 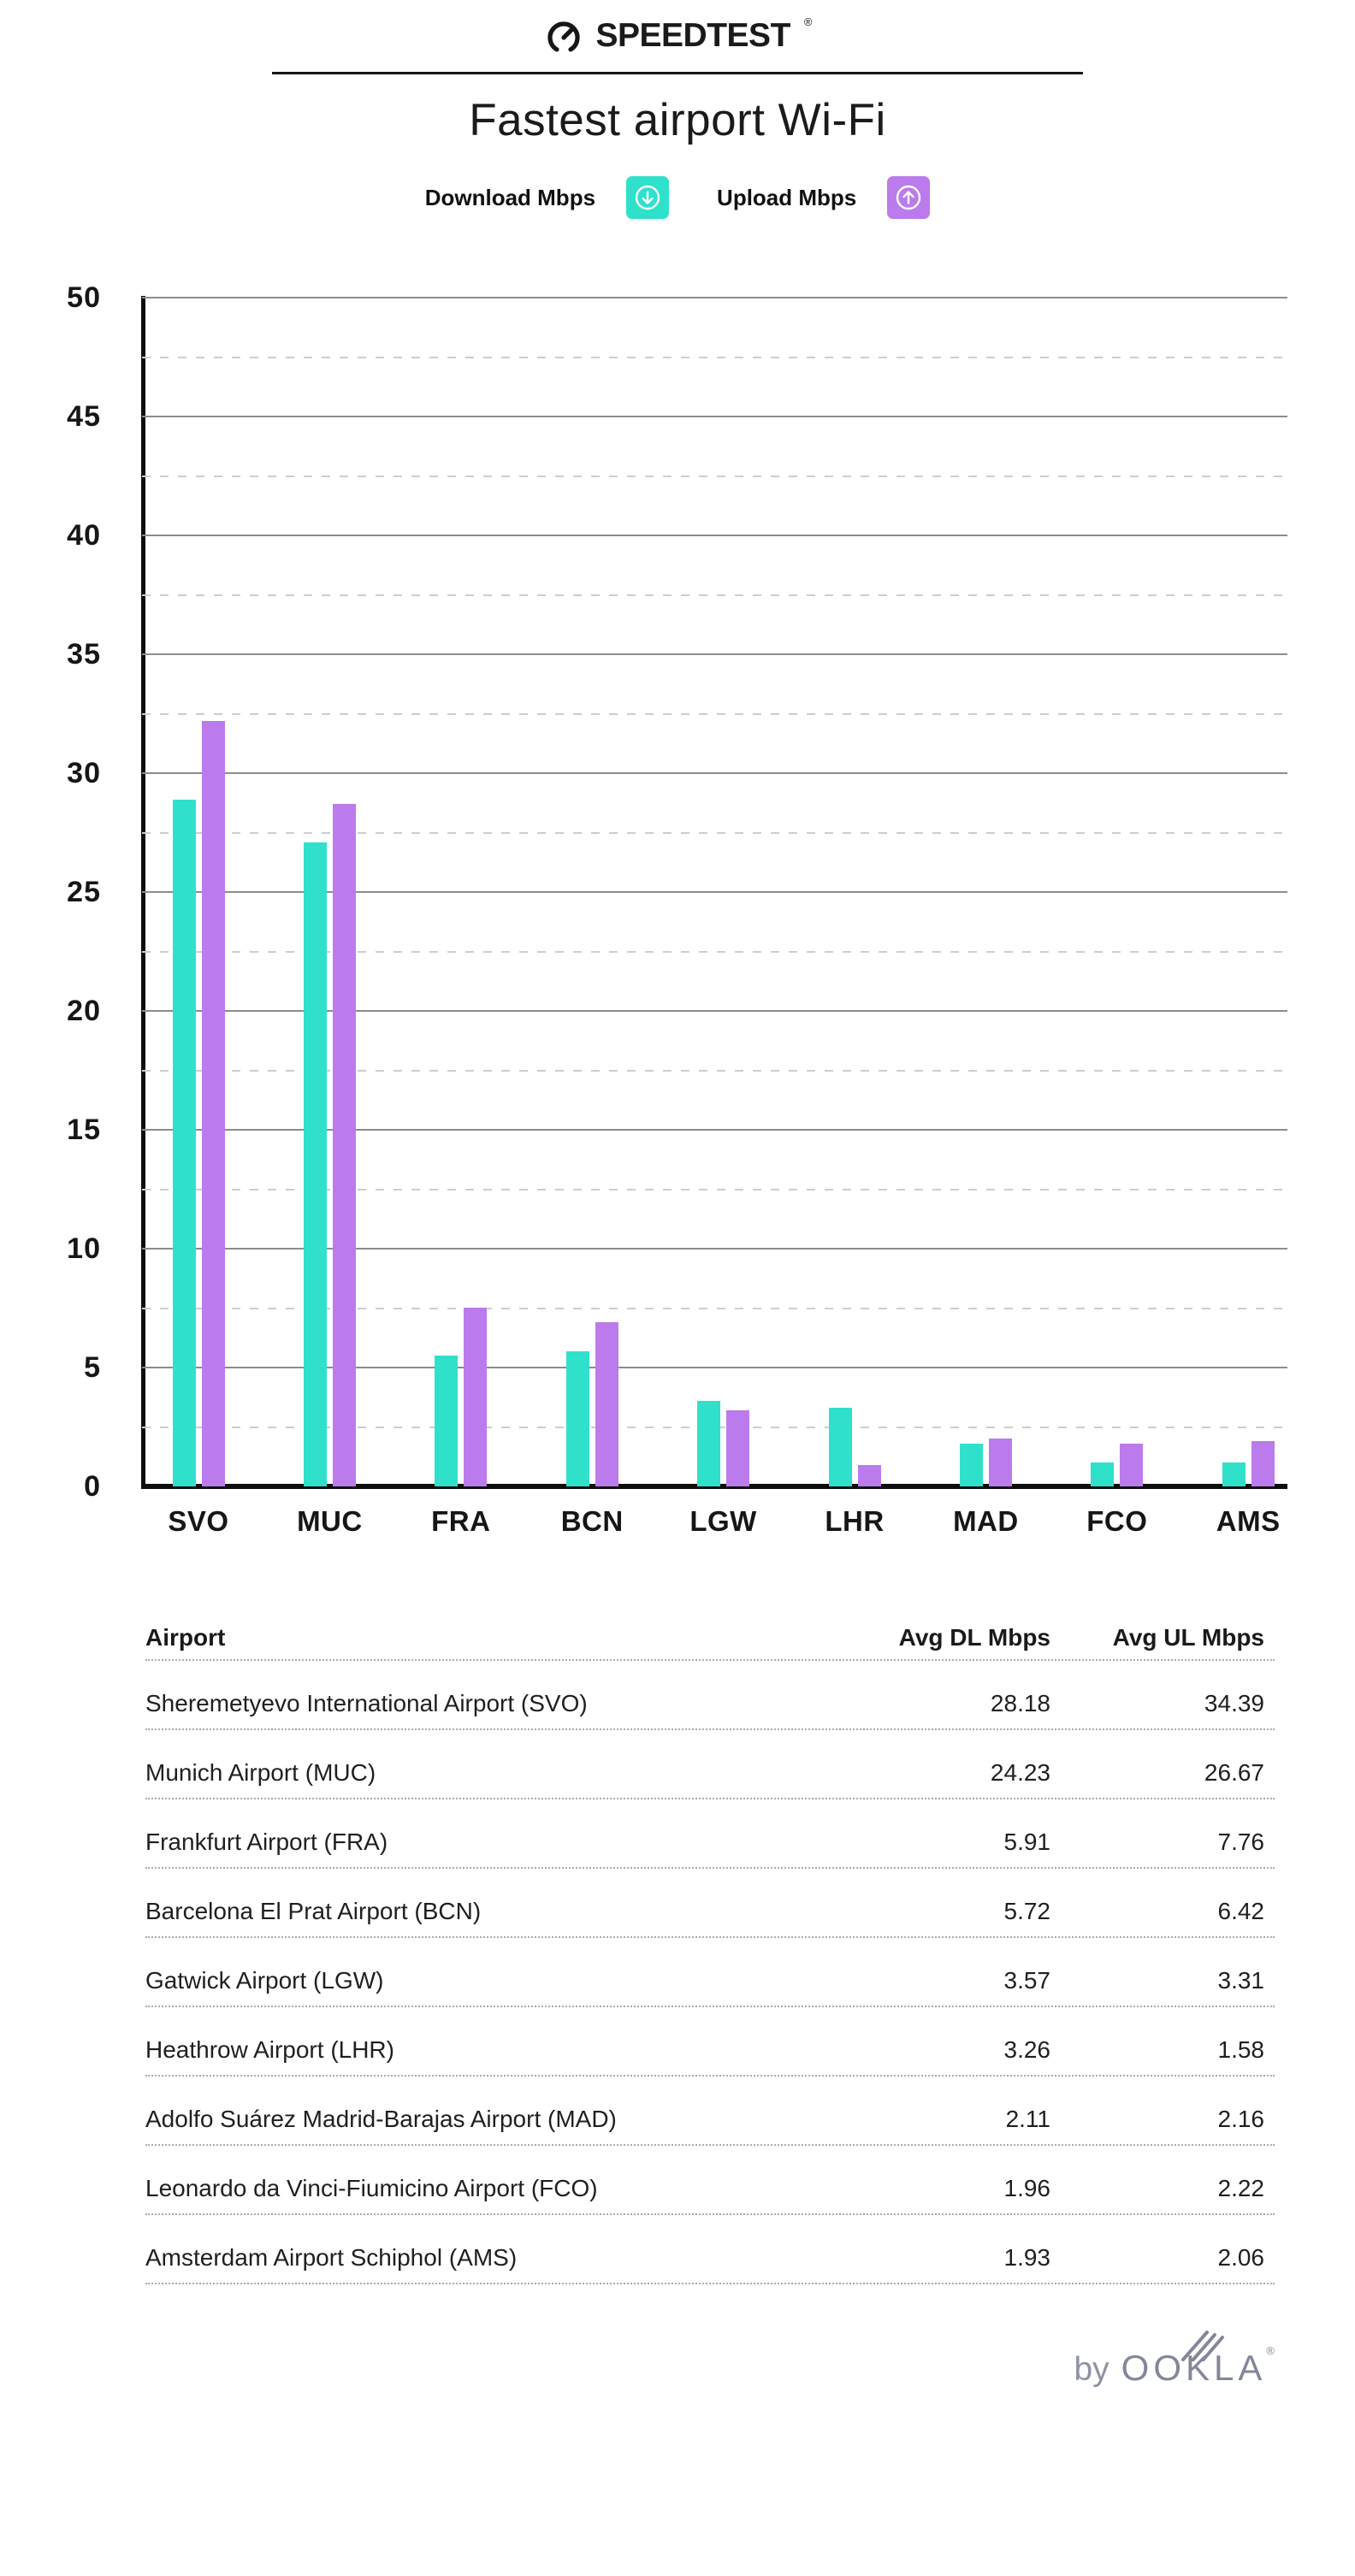 I want to click on dl-value-cell: 1.96, so click(x=1027, y=2188).